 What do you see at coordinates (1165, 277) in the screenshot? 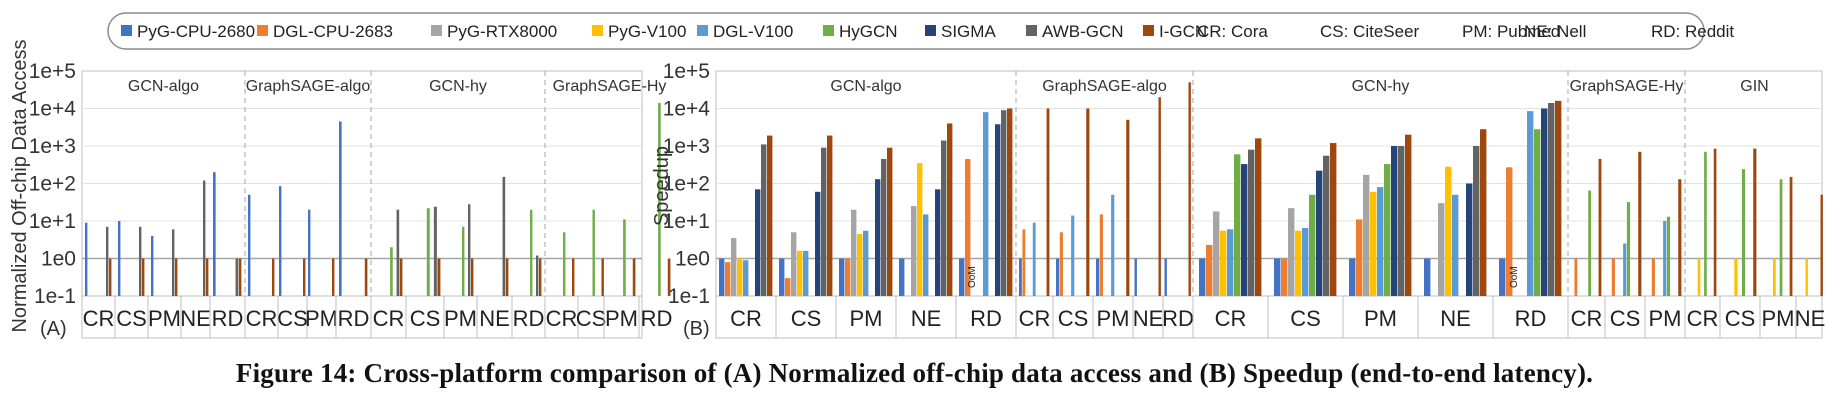
I see `bar: GraphSAGE-algo RD PyG-CPU-2680: 1` at bounding box center [1165, 277].